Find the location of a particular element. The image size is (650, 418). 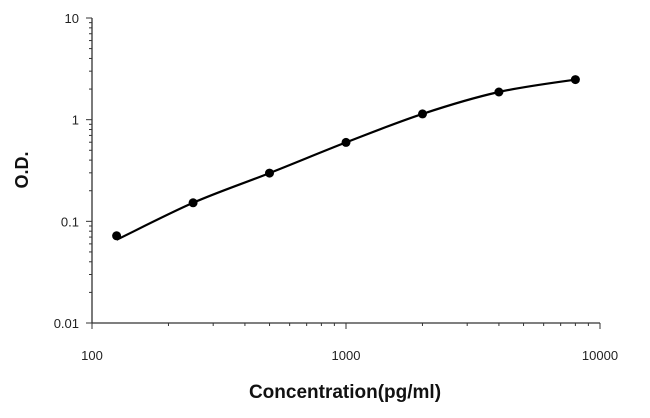

y-tick-label: 0.1 is located at coordinates (70, 221).